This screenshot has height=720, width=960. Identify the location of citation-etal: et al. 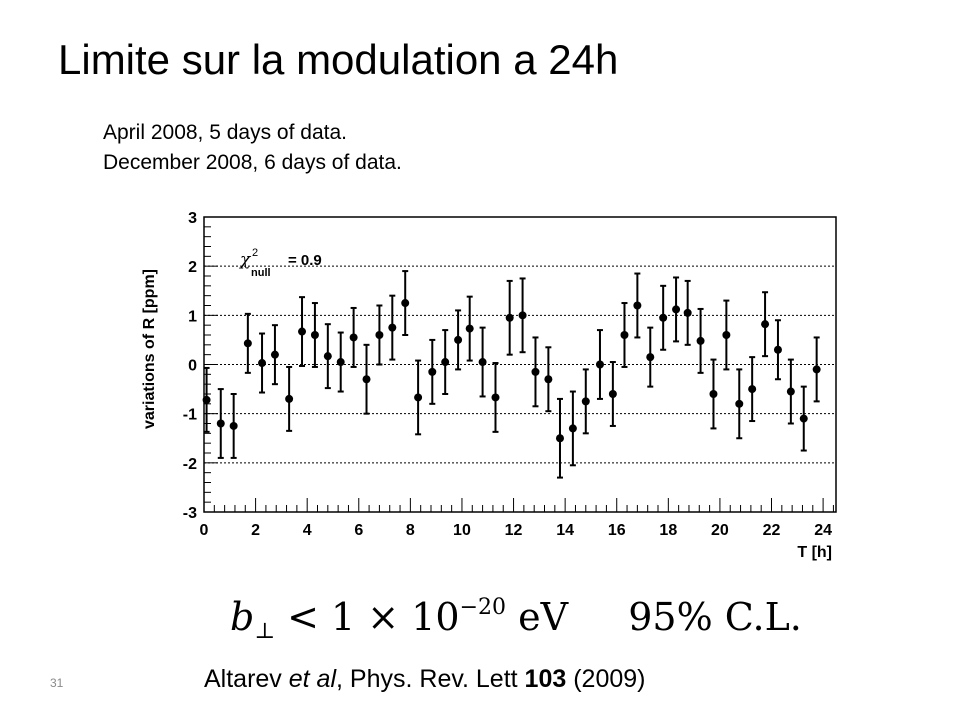
(312, 679).